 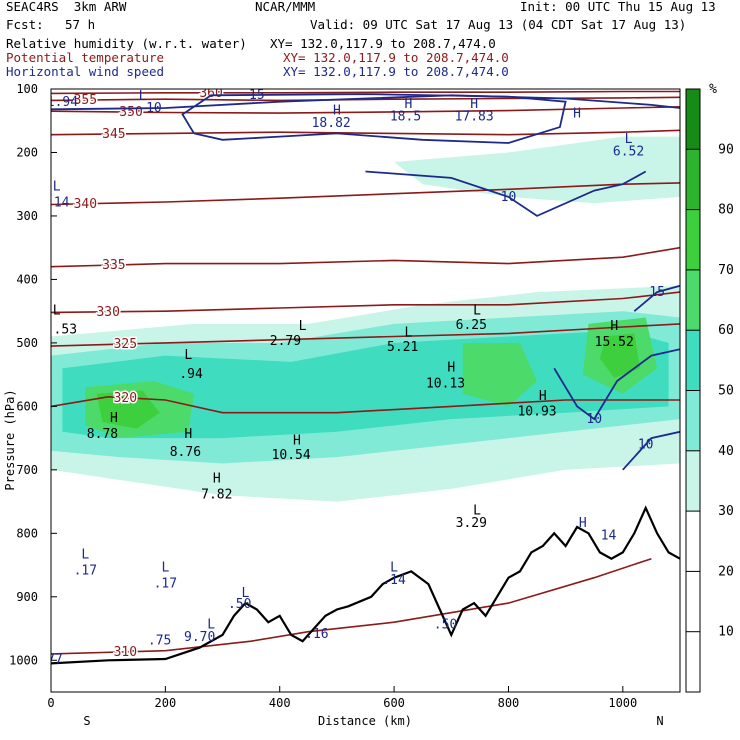 I want to click on wind-label-1: 10, so click(x=154, y=108).